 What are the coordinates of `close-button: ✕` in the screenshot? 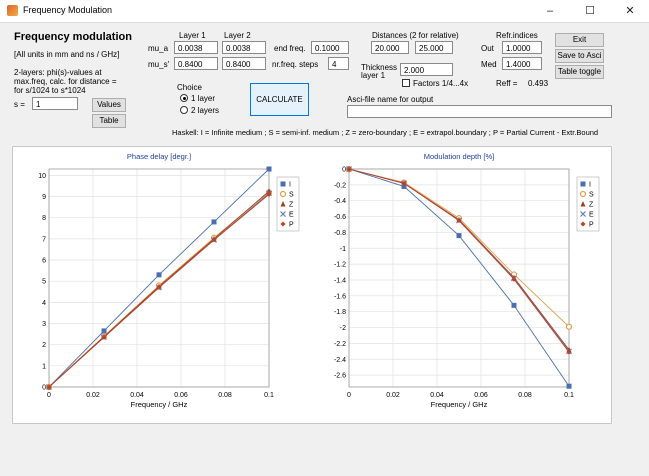 It's located at (630, 11).